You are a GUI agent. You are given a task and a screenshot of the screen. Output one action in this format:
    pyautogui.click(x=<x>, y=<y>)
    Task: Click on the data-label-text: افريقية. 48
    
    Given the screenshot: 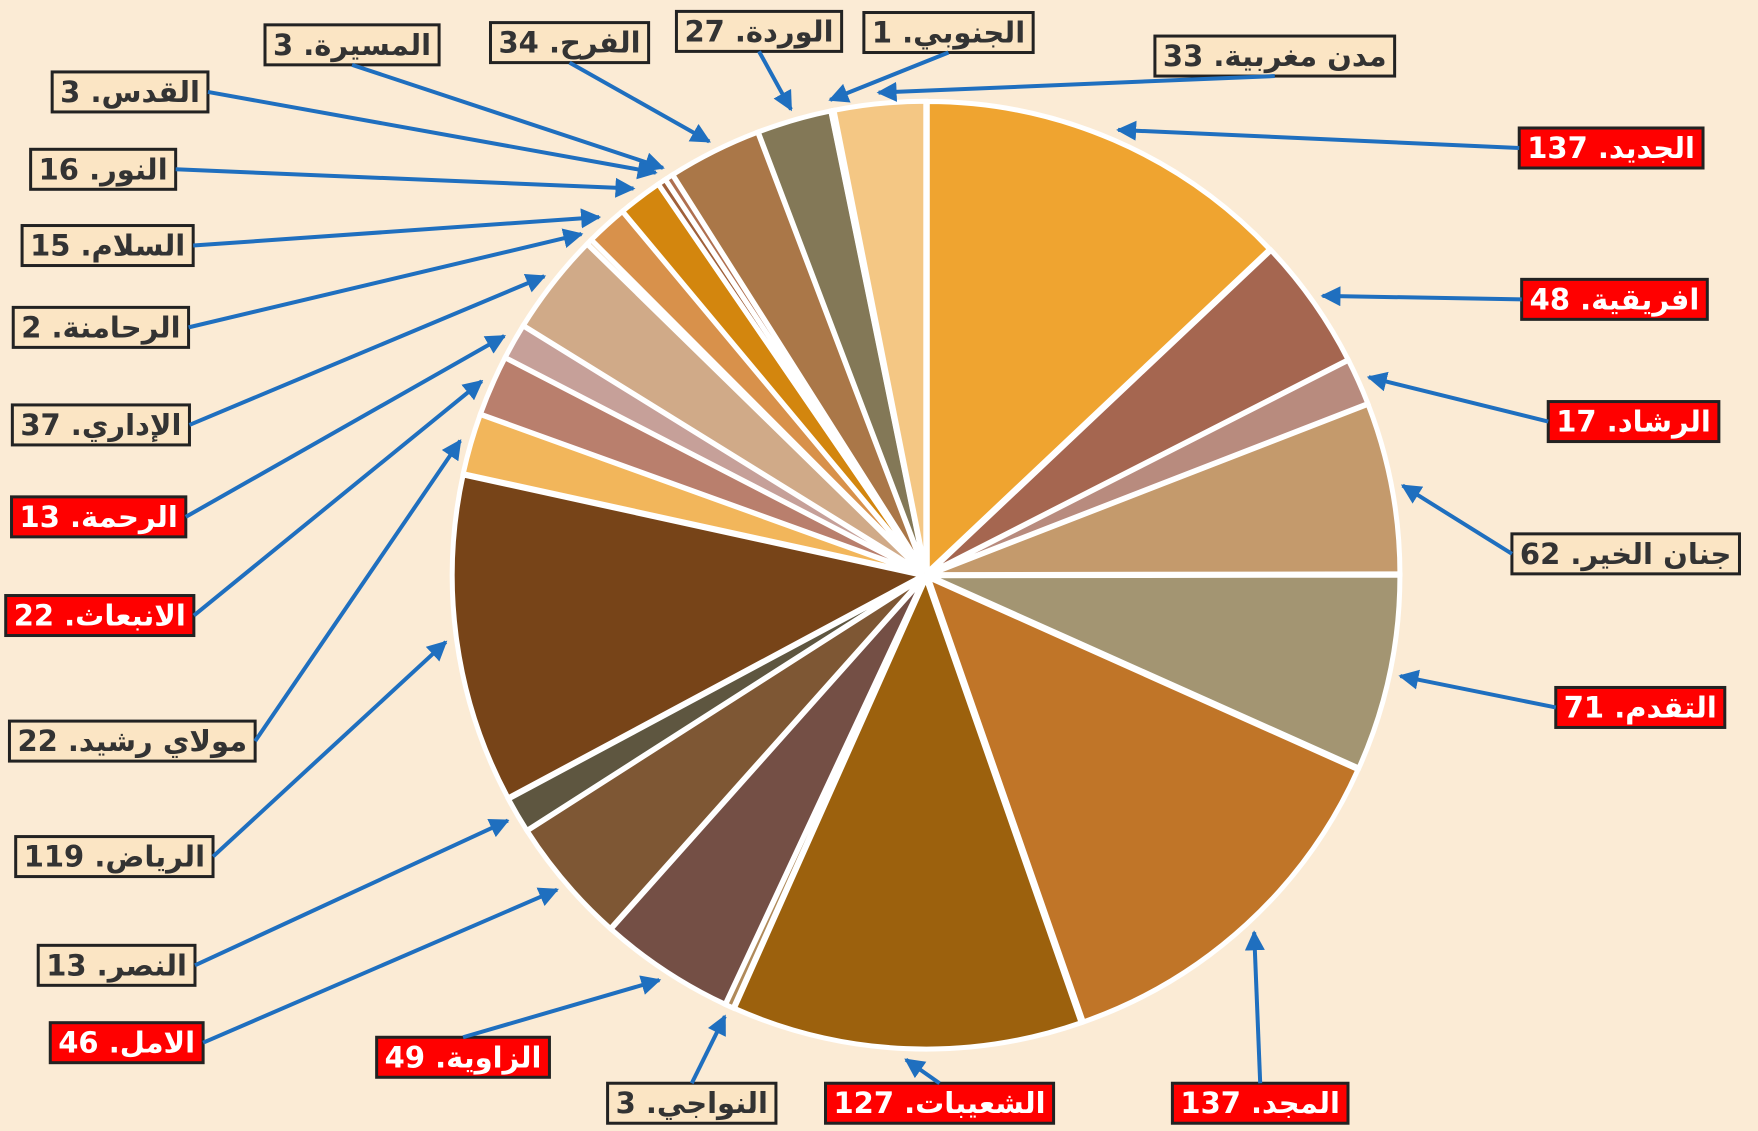 What is the action you would take?
    pyautogui.click(x=1615, y=299)
    